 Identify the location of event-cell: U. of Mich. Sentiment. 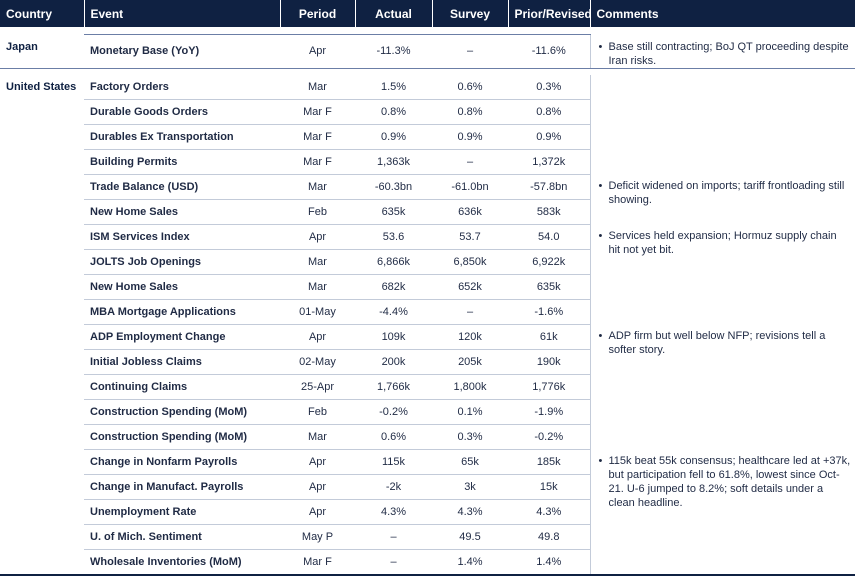
(182, 537).